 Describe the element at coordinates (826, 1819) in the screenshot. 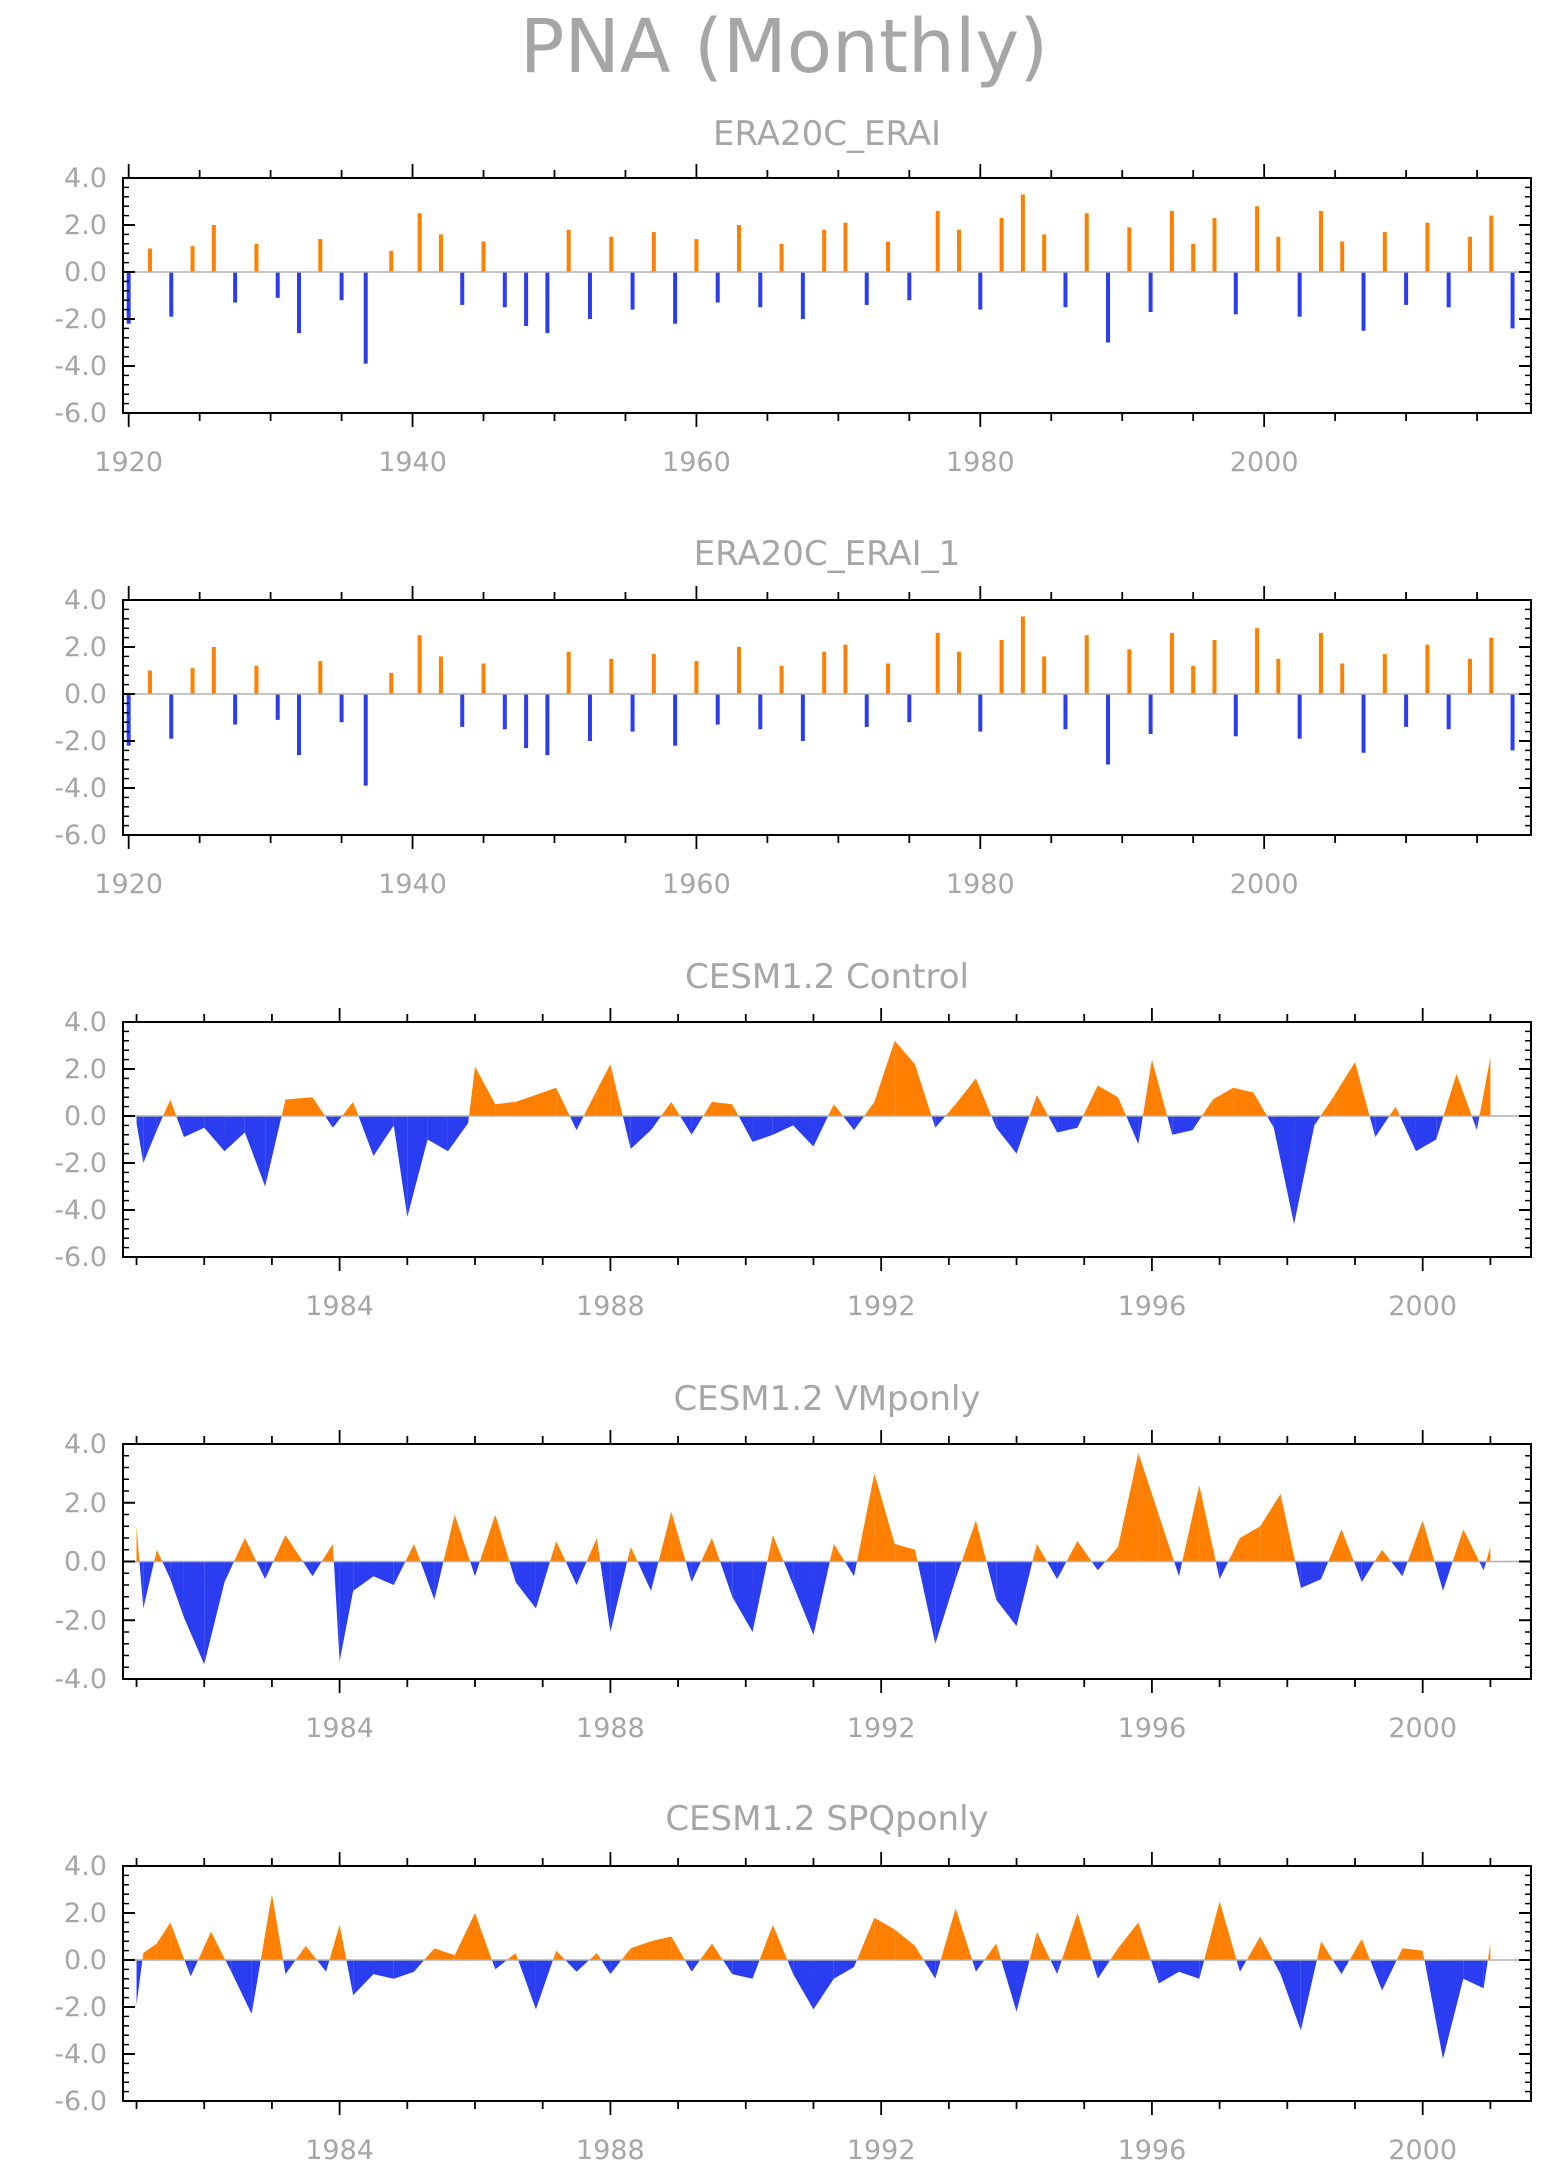

I see `panel-title: CESM1.2 SPQponly` at that location.